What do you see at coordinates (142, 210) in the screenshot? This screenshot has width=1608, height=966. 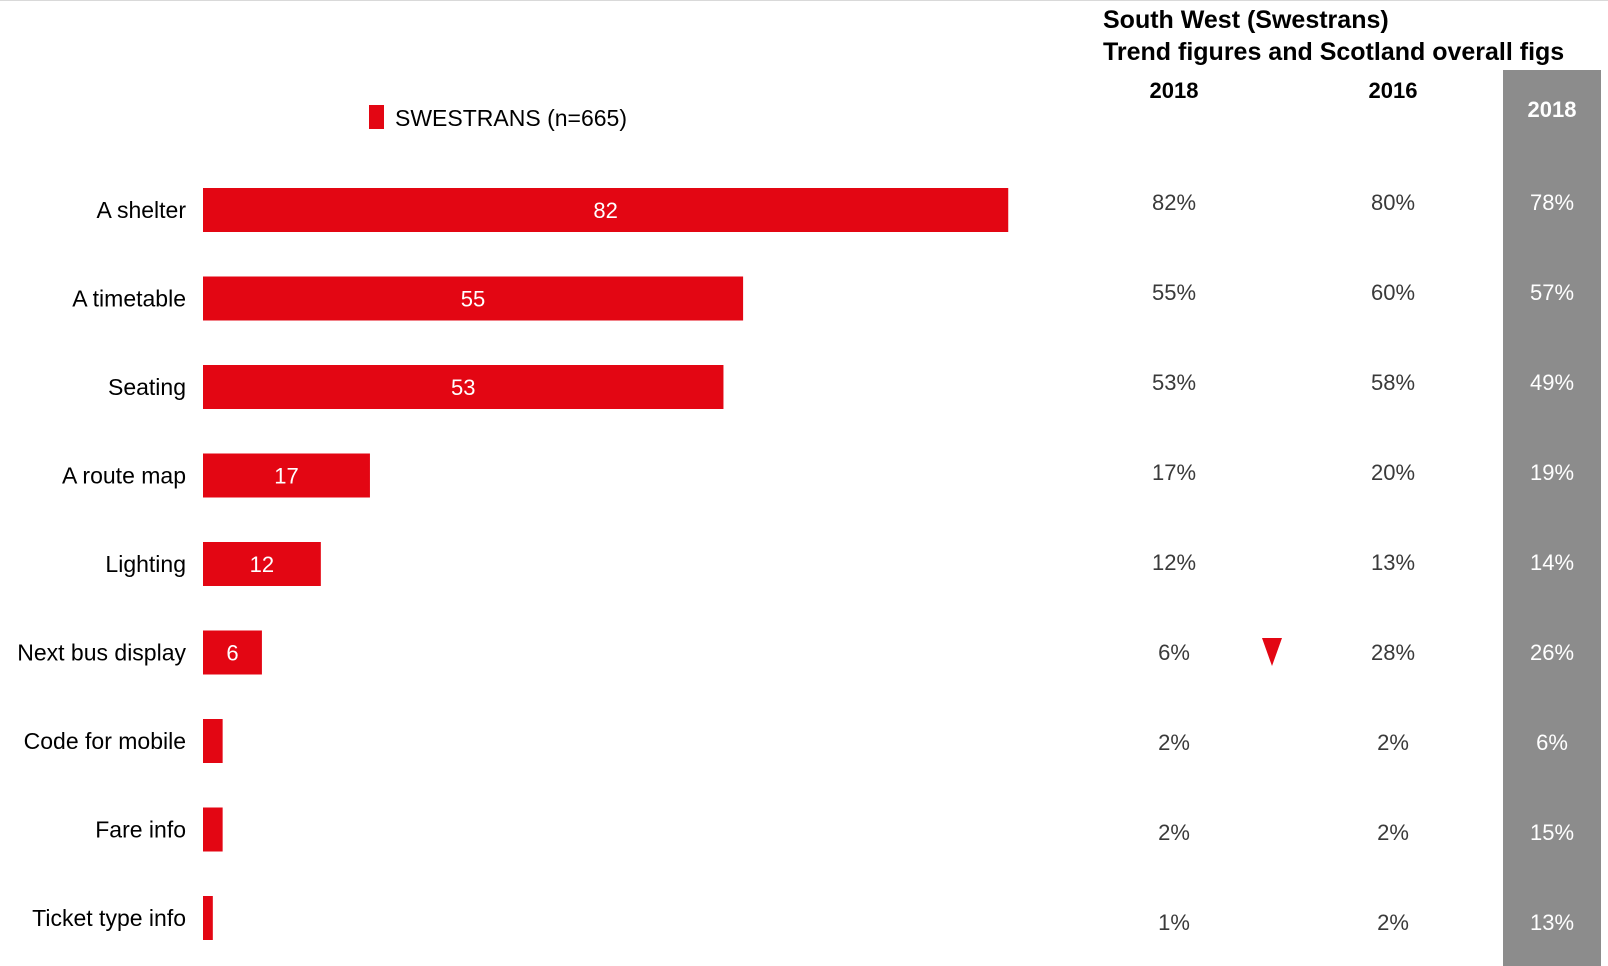 I see `category-label: A shelter` at bounding box center [142, 210].